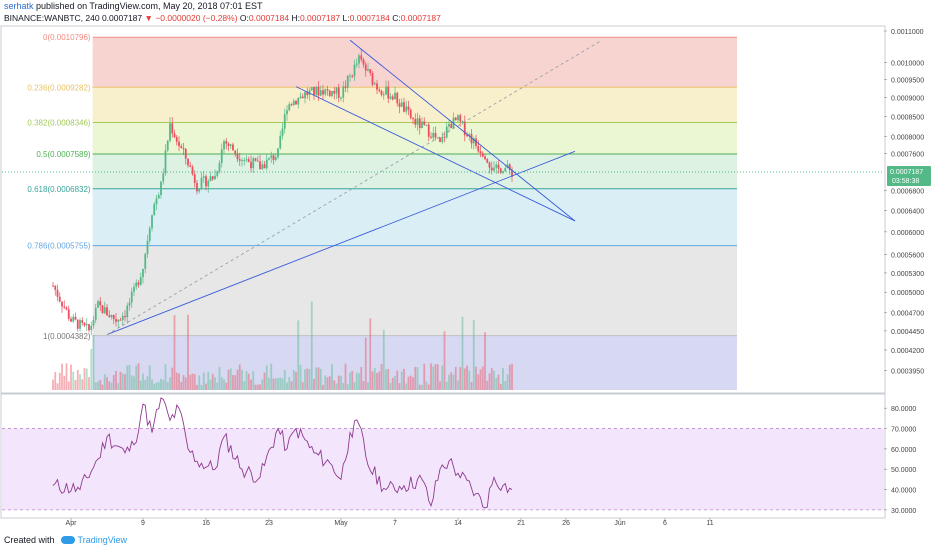 This screenshot has height=550, width=932. What do you see at coordinates (907, 233) in the screenshot?
I see `price-tick-label: 0.0006000` at bounding box center [907, 233].